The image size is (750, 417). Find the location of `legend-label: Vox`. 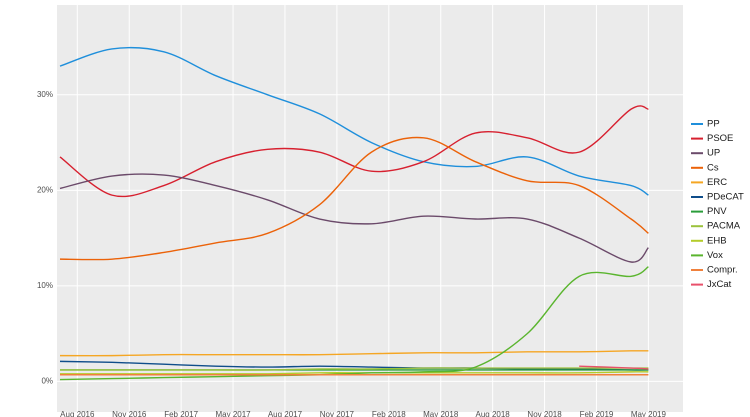

legend-label: Vox is located at coordinates (715, 255).